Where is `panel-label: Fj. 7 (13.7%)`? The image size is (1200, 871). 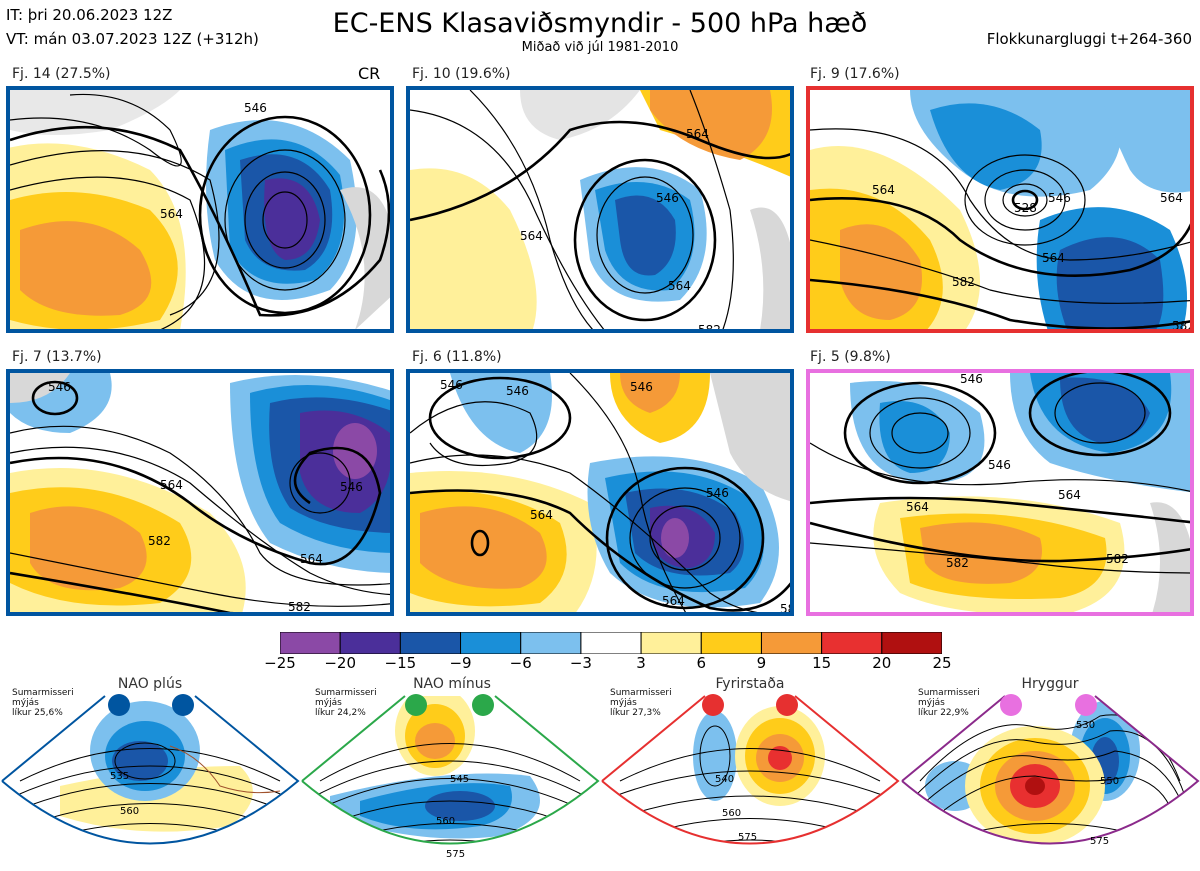 panel-label: Fj. 7 (13.7%) is located at coordinates (57, 357).